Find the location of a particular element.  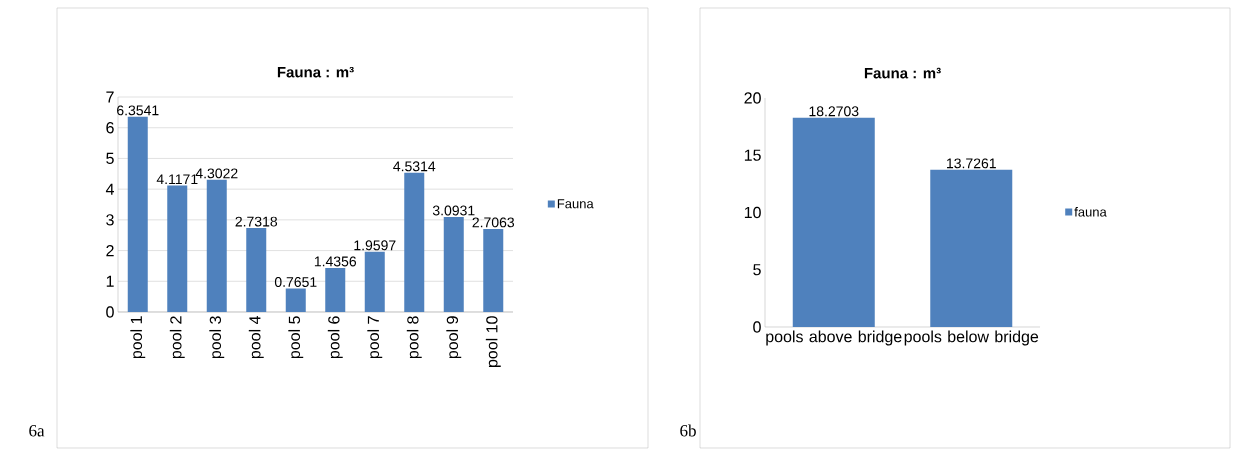

y-tick-label: 3 is located at coordinates (110, 220).